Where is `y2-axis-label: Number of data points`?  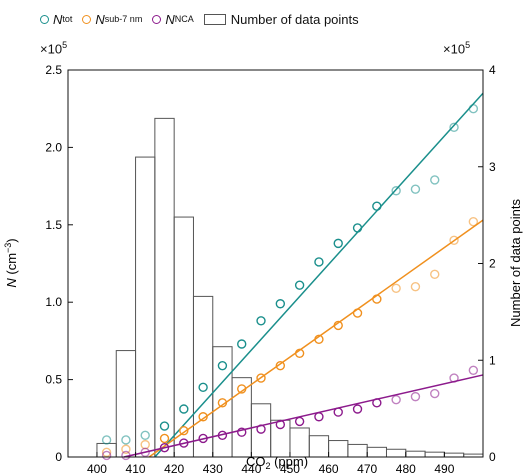 y2-axis-label: Number of data points is located at coordinates (515, 263).